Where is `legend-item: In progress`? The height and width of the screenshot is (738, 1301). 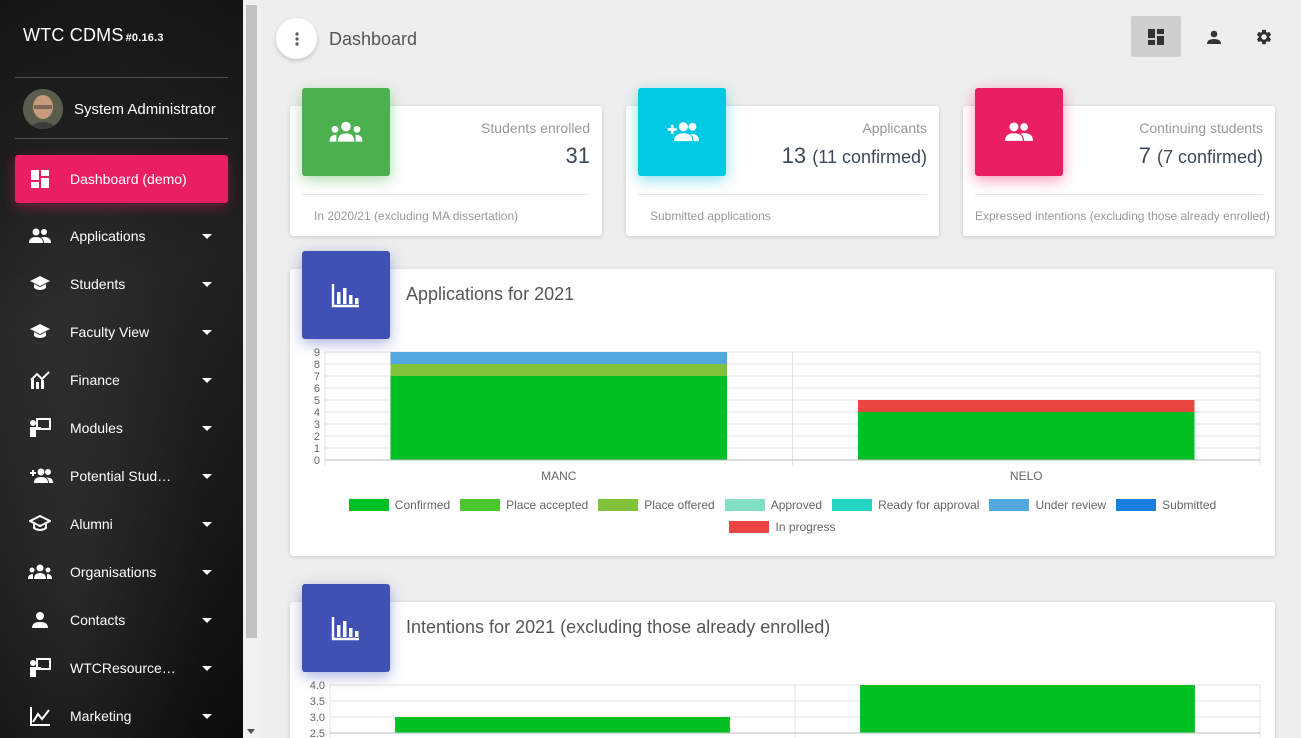
legend-item: In progress is located at coordinates (782, 527).